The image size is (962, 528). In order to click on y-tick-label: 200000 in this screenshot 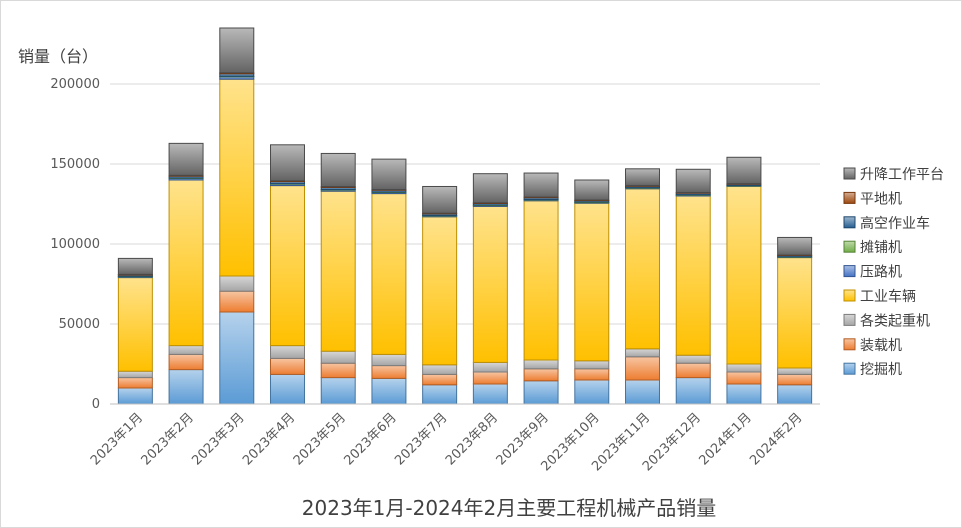, I will do `click(75, 84)`.